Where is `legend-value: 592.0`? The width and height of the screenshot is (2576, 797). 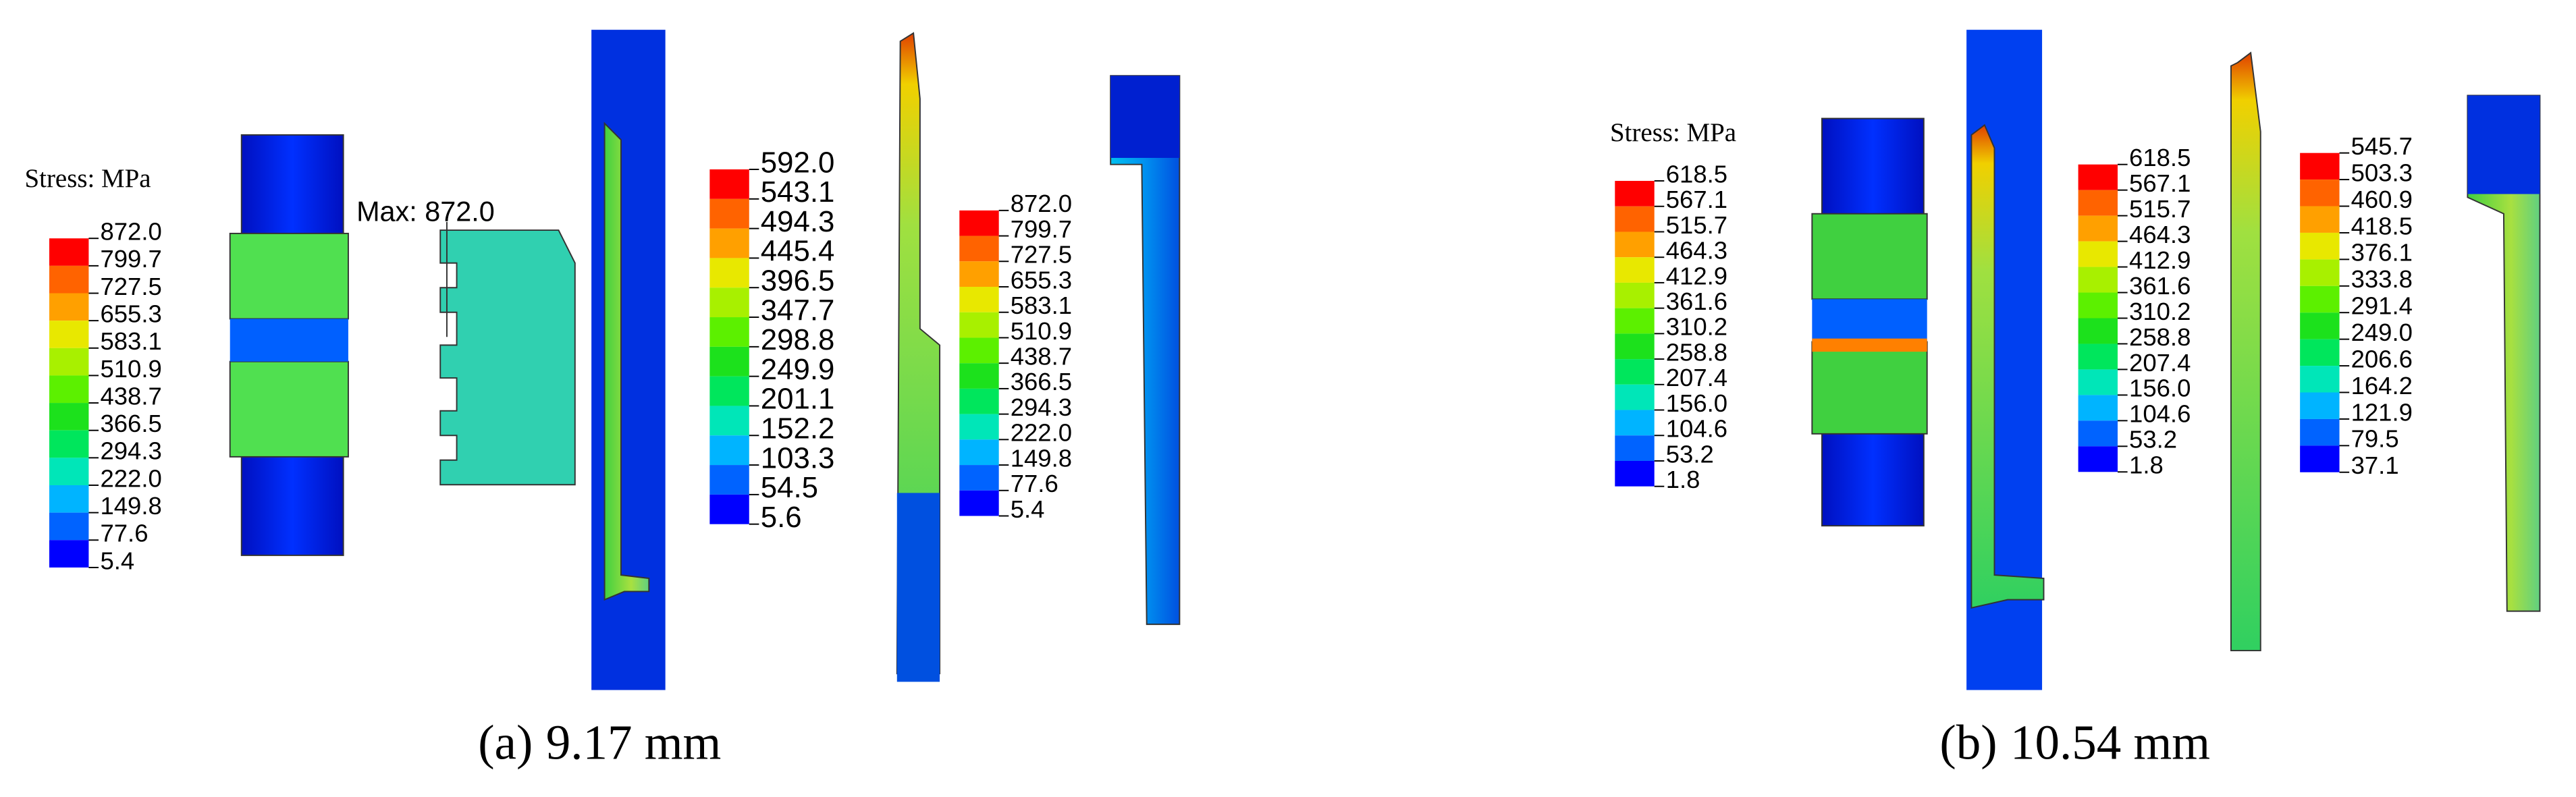 legend-value: 592.0 is located at coordinates (798, 163).